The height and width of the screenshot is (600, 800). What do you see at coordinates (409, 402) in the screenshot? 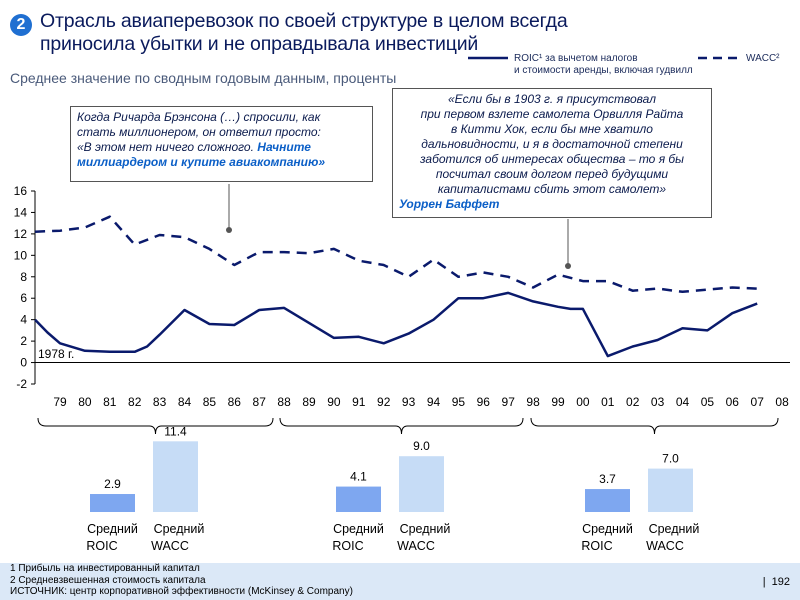
I see `x-tick-label: 93` at bounding box center [409, 402].